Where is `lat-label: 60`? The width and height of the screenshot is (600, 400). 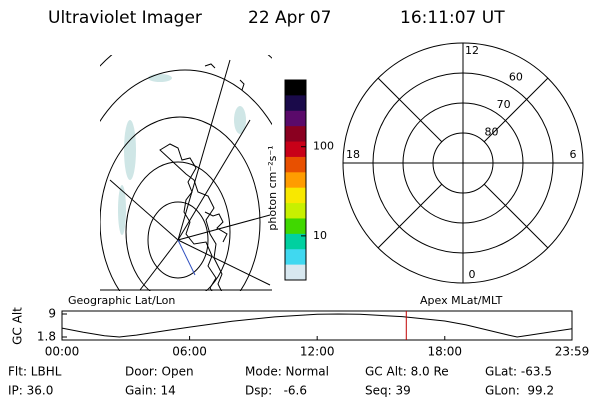 lat-label: 60 is located at coordinates (516, 76).